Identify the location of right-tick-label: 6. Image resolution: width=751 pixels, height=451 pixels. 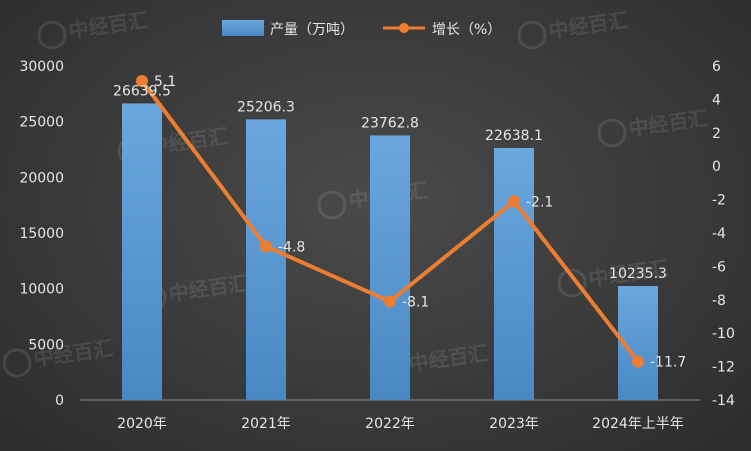
(716, 67).